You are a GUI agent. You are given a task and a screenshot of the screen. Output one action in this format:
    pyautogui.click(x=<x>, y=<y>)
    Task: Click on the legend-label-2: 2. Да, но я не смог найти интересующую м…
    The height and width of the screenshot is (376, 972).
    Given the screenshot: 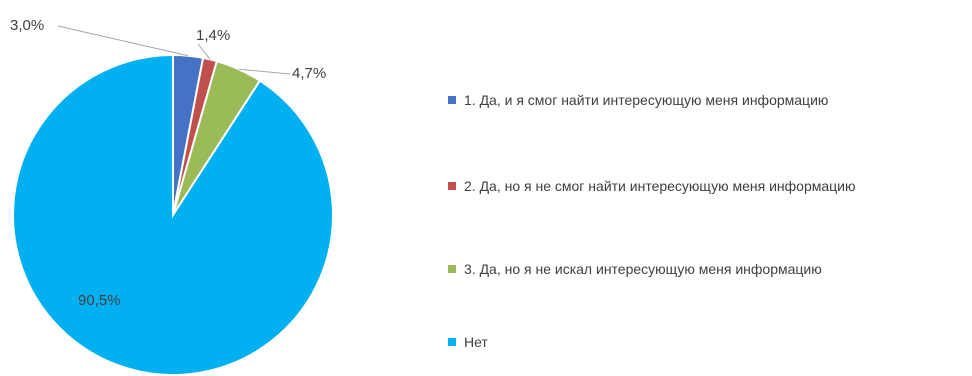 What is the action you would take?
    pyautogui.click(x=660, y=186)
    